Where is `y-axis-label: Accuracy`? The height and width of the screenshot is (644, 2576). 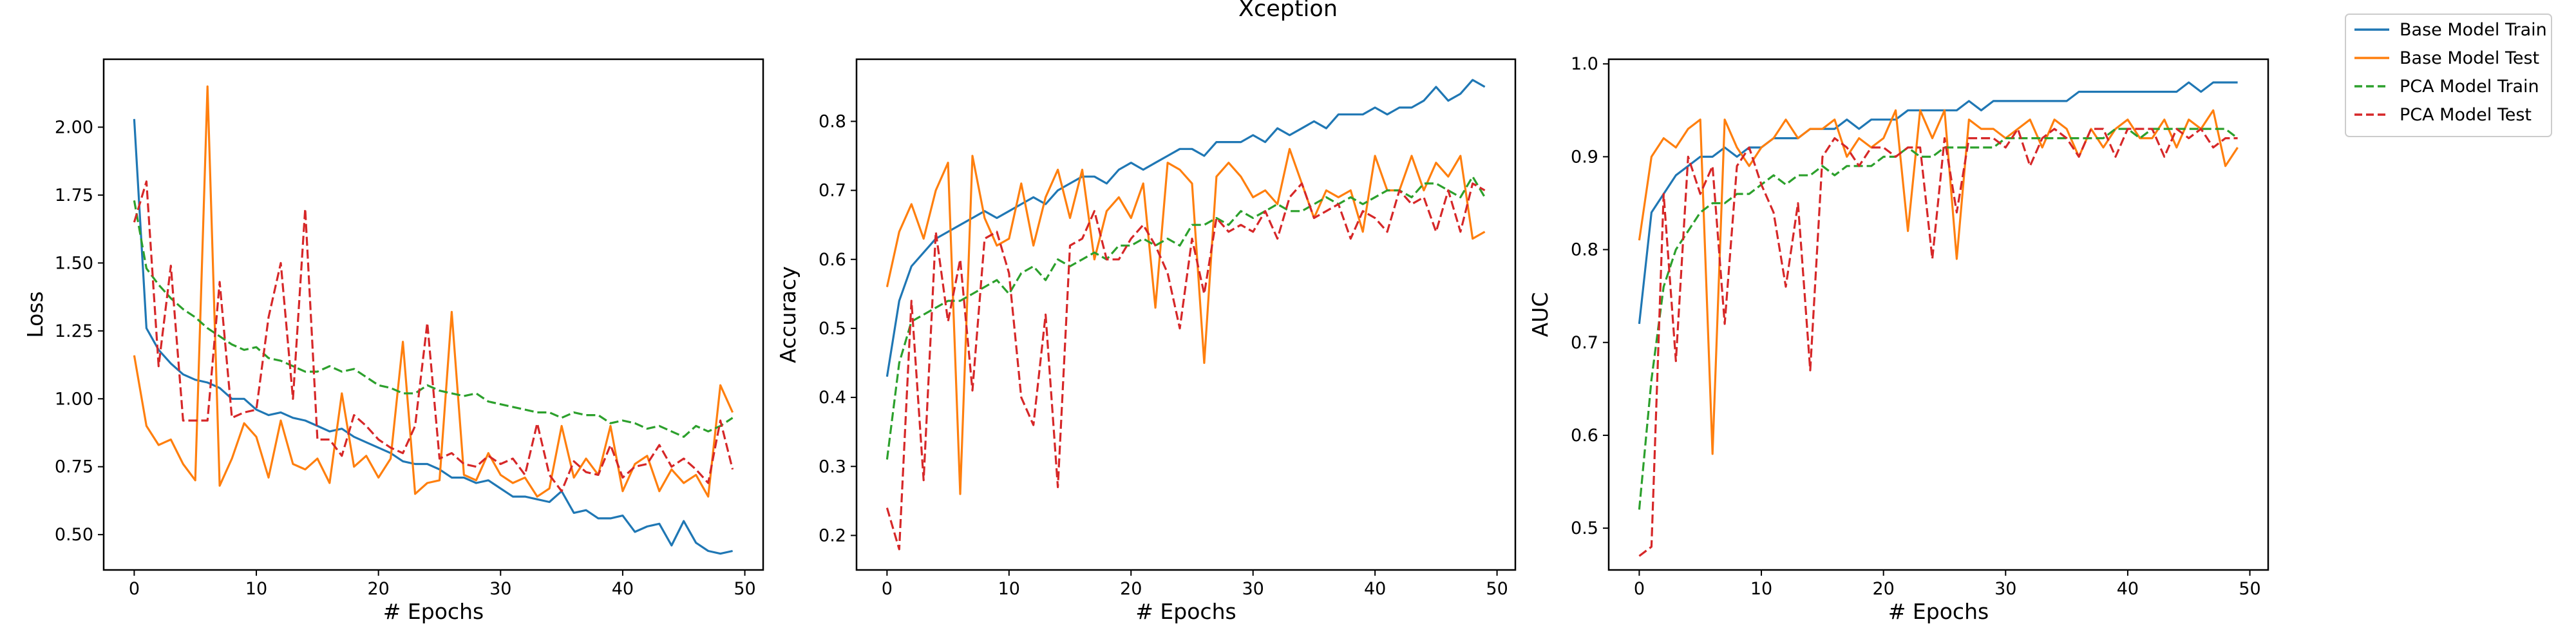
y-axis-label: Accuracy is located at coordinates (787, 314).